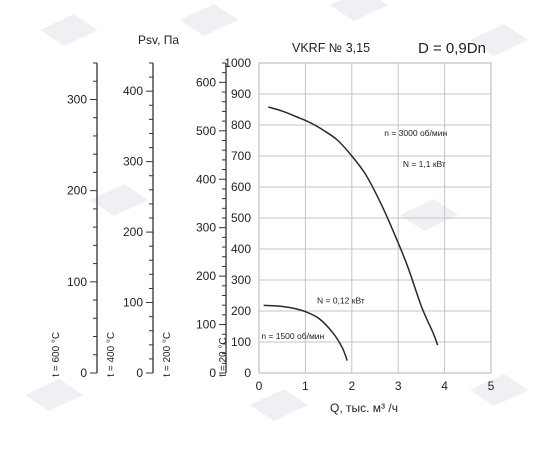 The width and height of the screenshot is (550, 450). Describe the element at coordinates (56, 354) in the screenshot. I see `temperature-axis-label: t = 600 °C` at that location.